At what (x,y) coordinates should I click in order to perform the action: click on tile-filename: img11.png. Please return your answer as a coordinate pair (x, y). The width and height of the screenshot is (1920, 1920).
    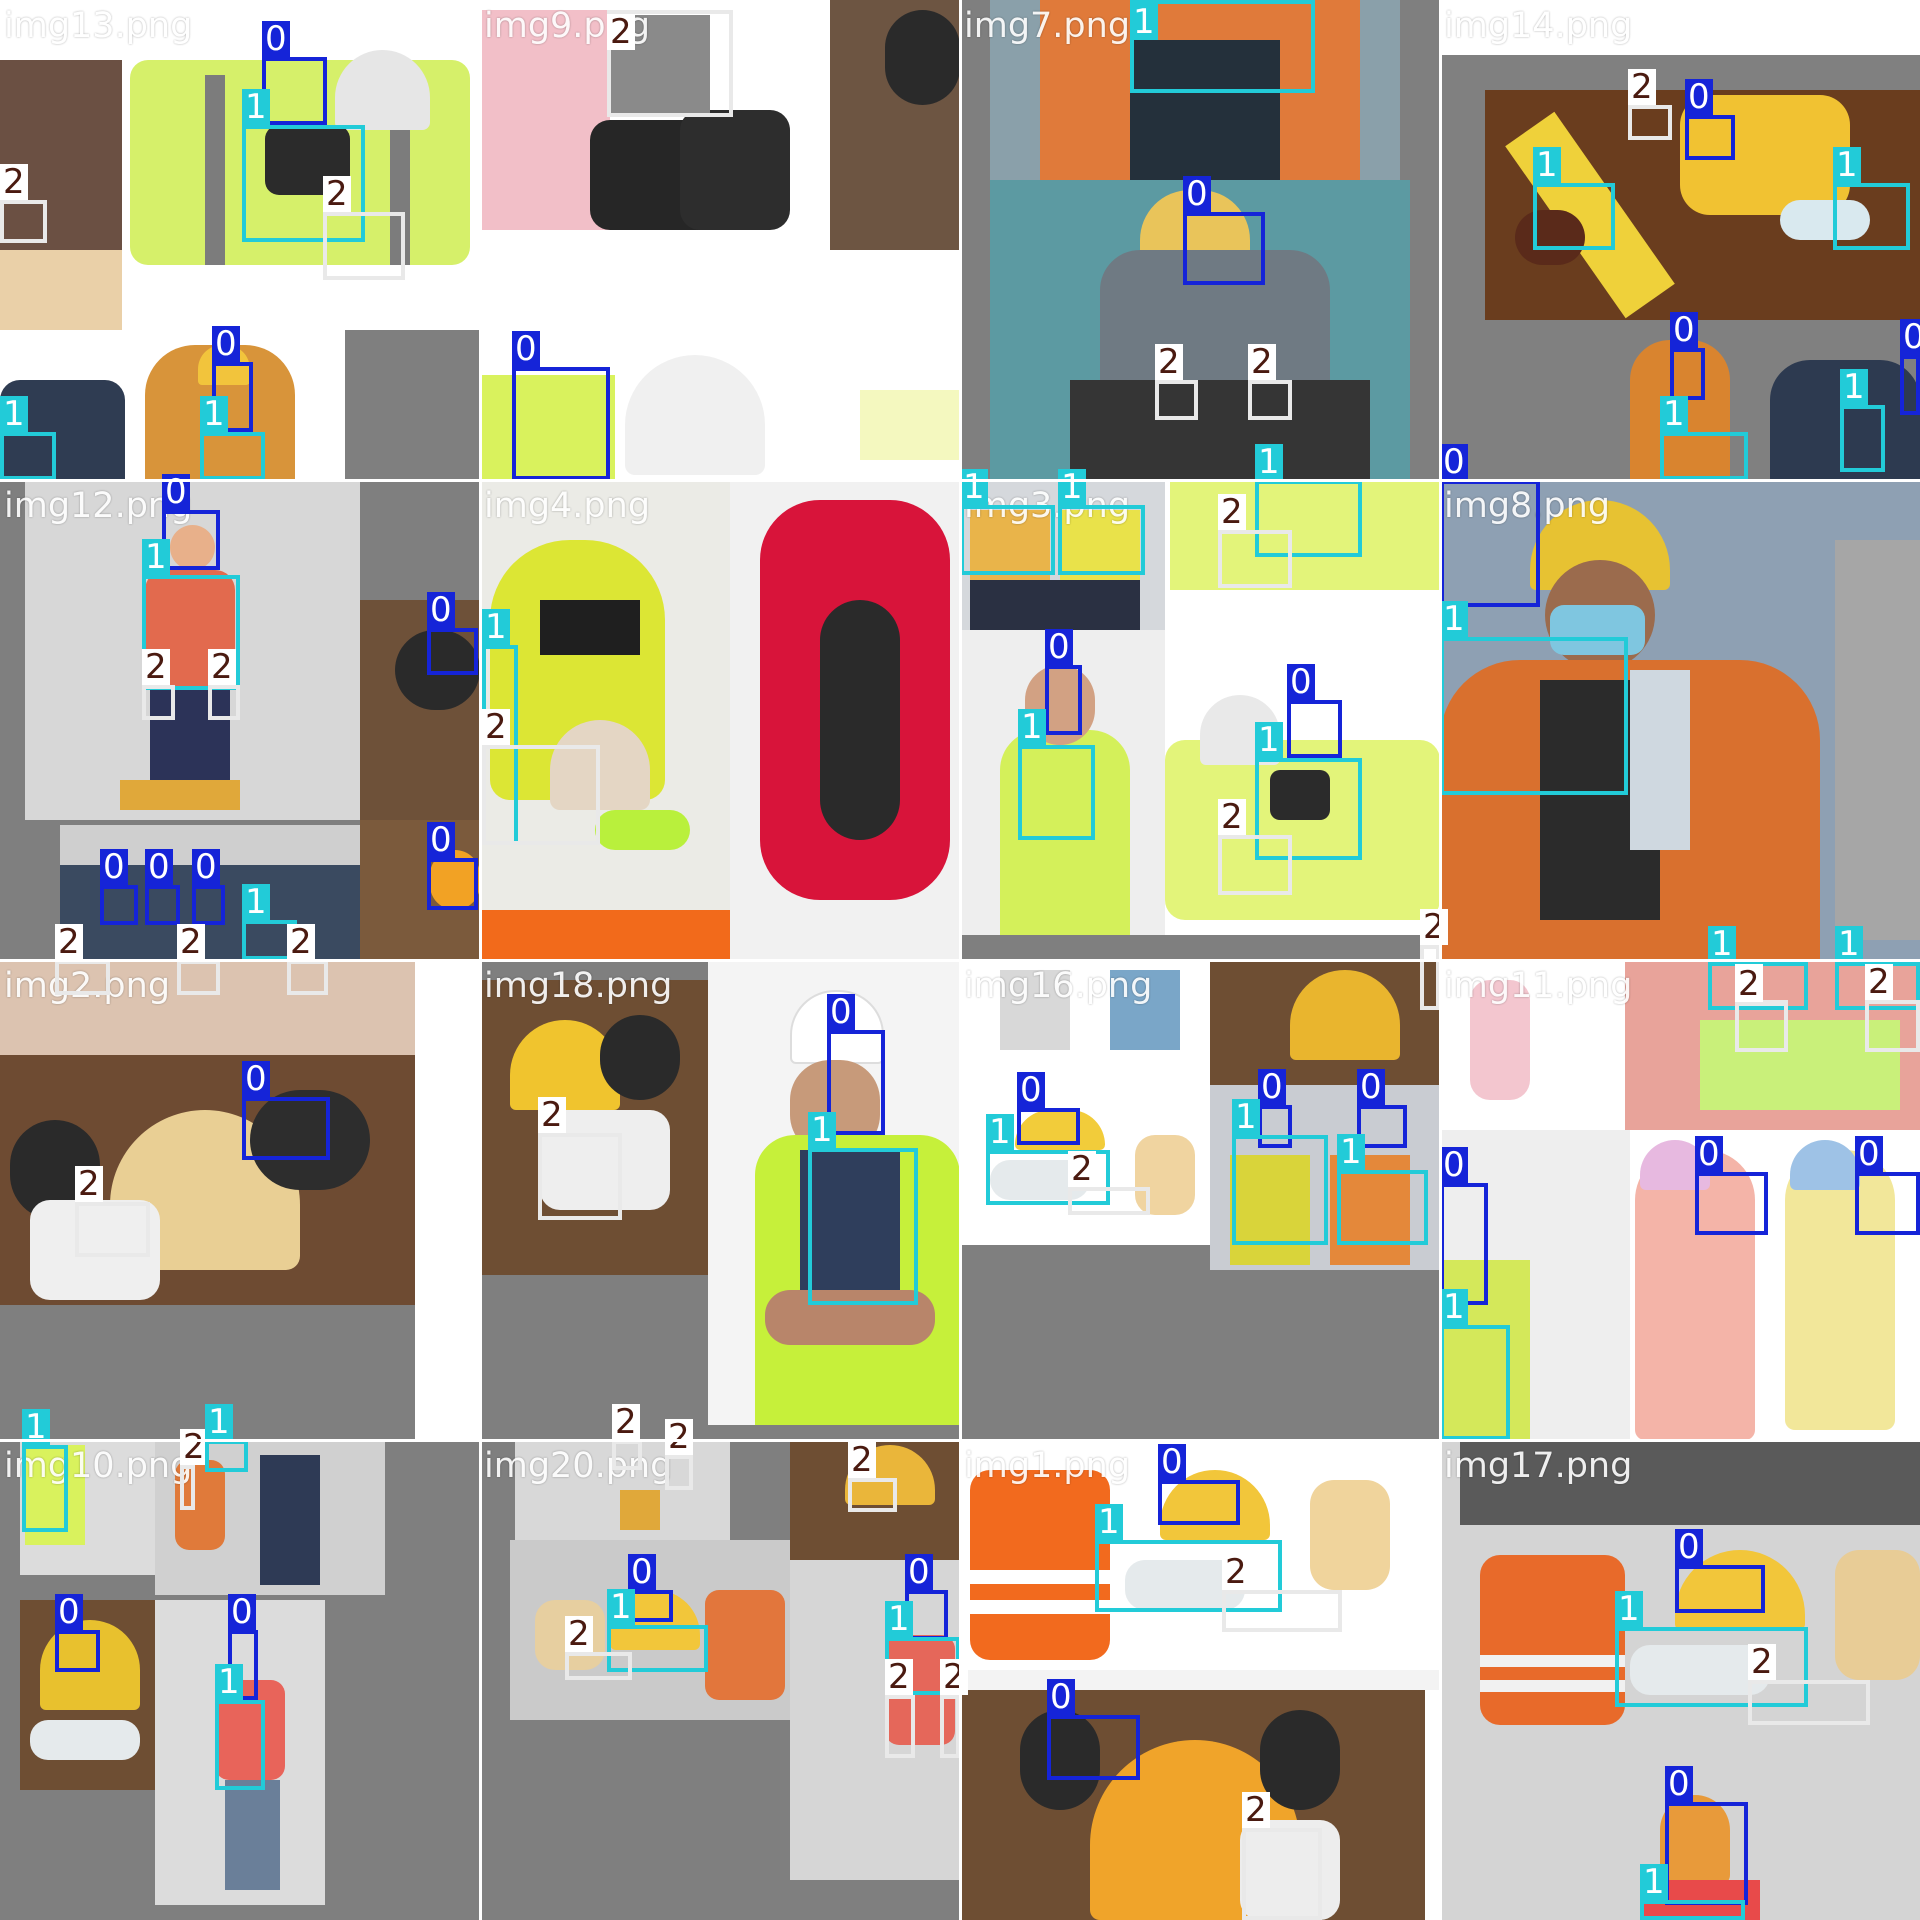
    Looking at the image, I should click on (1538, 986).